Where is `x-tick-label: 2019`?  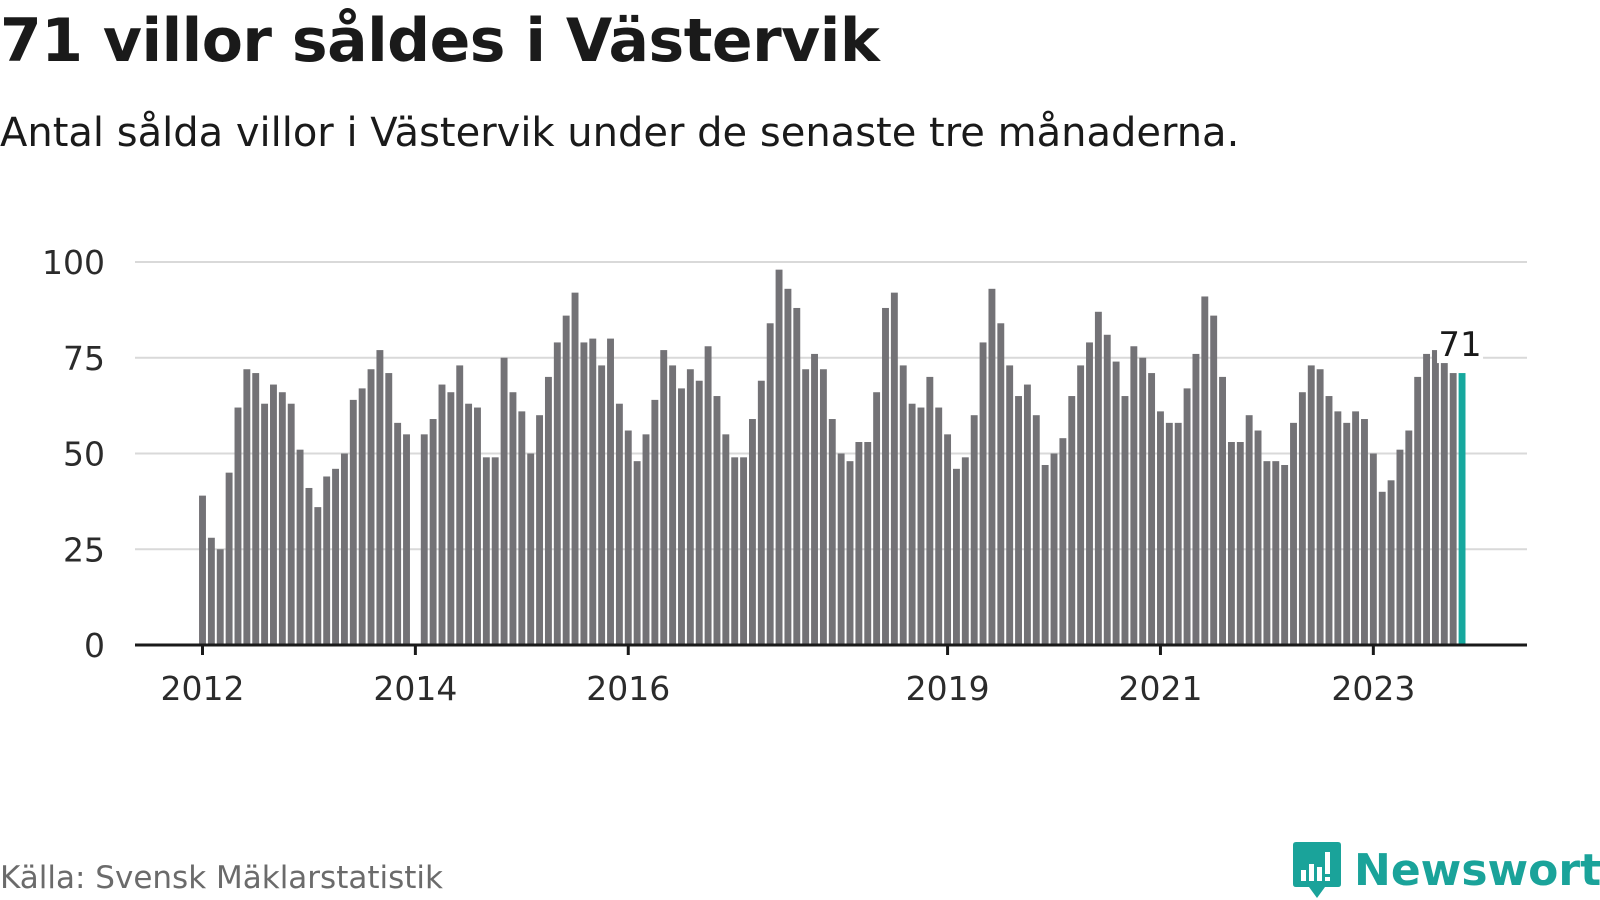 x-tick-label: 2019 is located at coordinates (948, 688).